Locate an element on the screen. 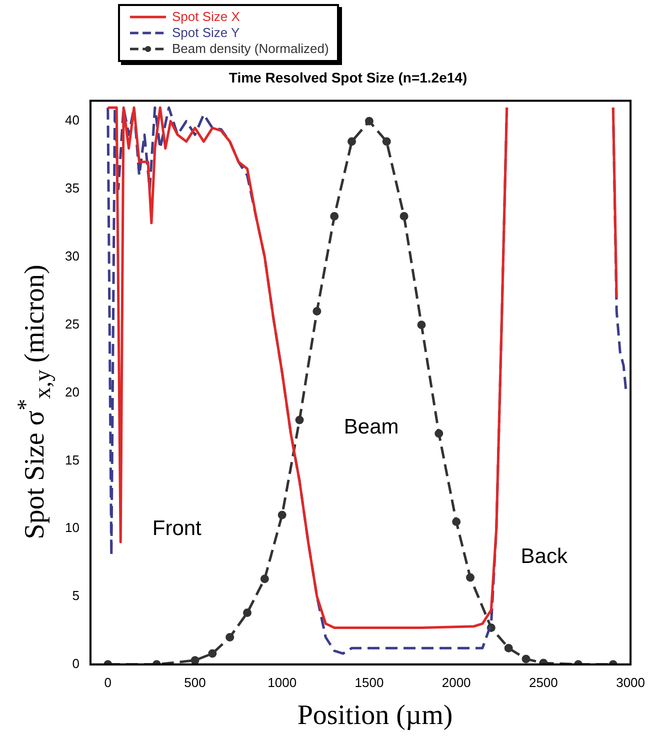 This screenshot has width=648, height=746. x-tick-label: 500 is located at coordinates (195, 682).